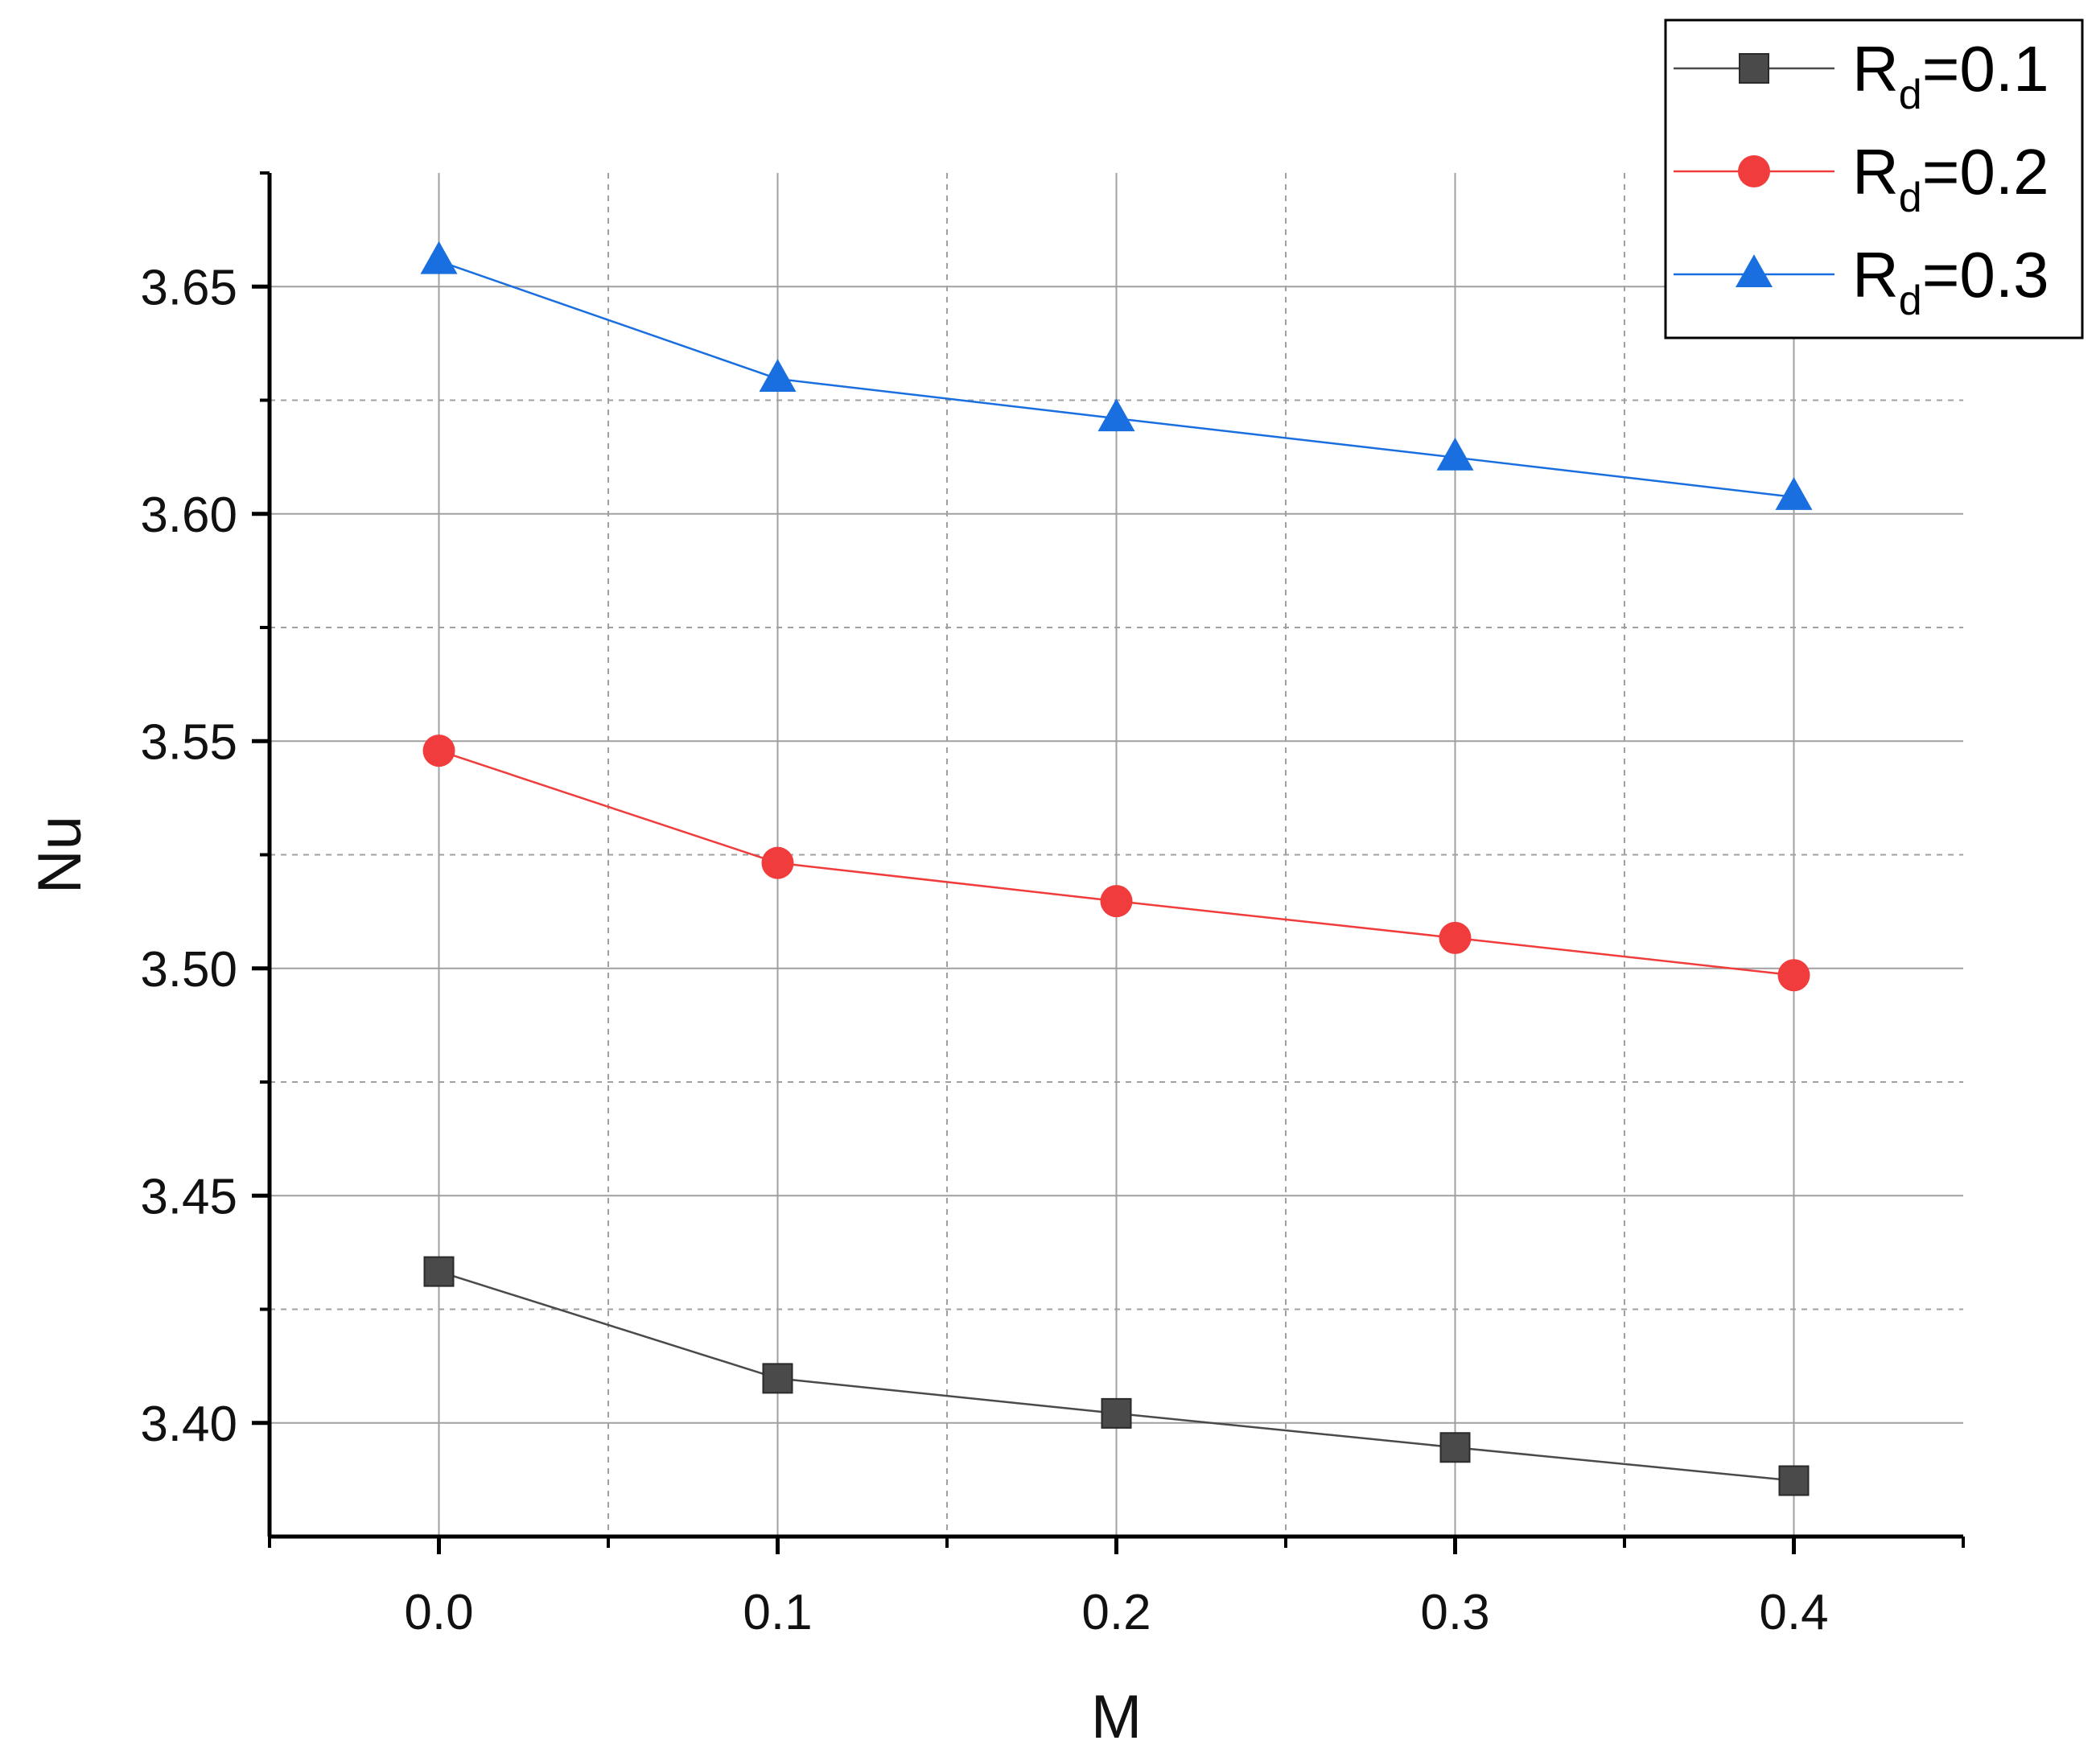 The width and height of the screenshot is (2100, 1761). What do you see at coordinates (188, 515) in the screenshot?
I see `y-tick-label: 3.60` at bounding box center [188, 515].